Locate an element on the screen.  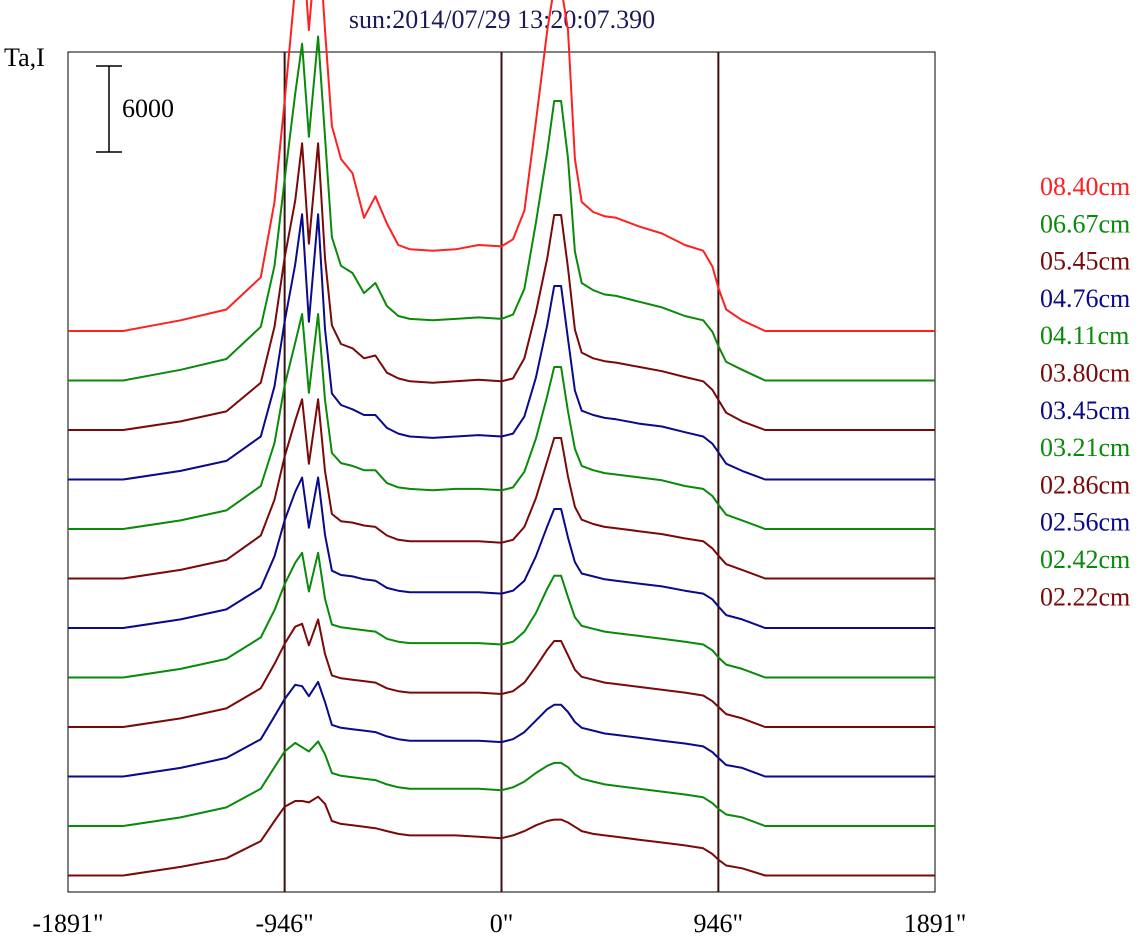
y-axis-label: Ta,I is located at coordinates (24, 57).